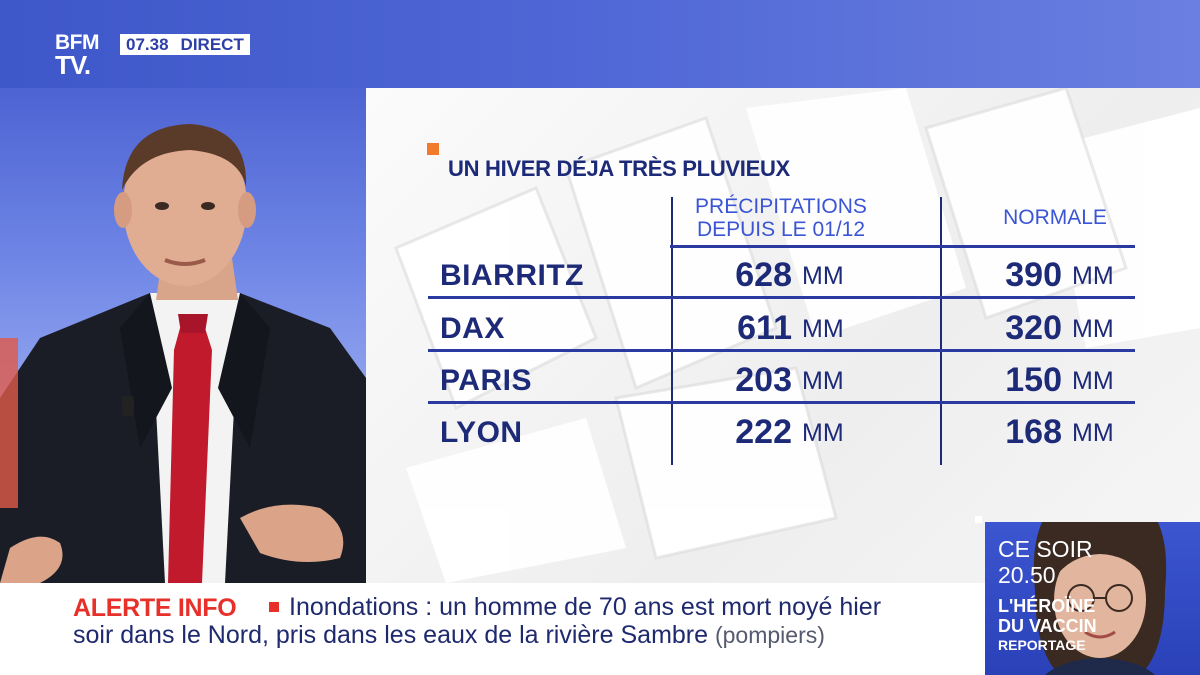 This screenshot has width=1200, height=675. I want to click on column-header-precipitations: PRÉCIPITATIONS DEPUIS LE 01/12, so click(781, 218).